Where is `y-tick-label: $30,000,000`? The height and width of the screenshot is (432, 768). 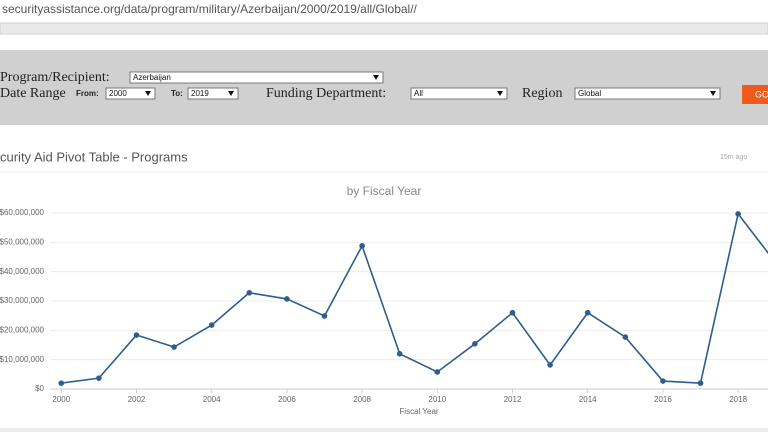 y-tick-label: $30,000,000 is located at coordinates (22, 300).